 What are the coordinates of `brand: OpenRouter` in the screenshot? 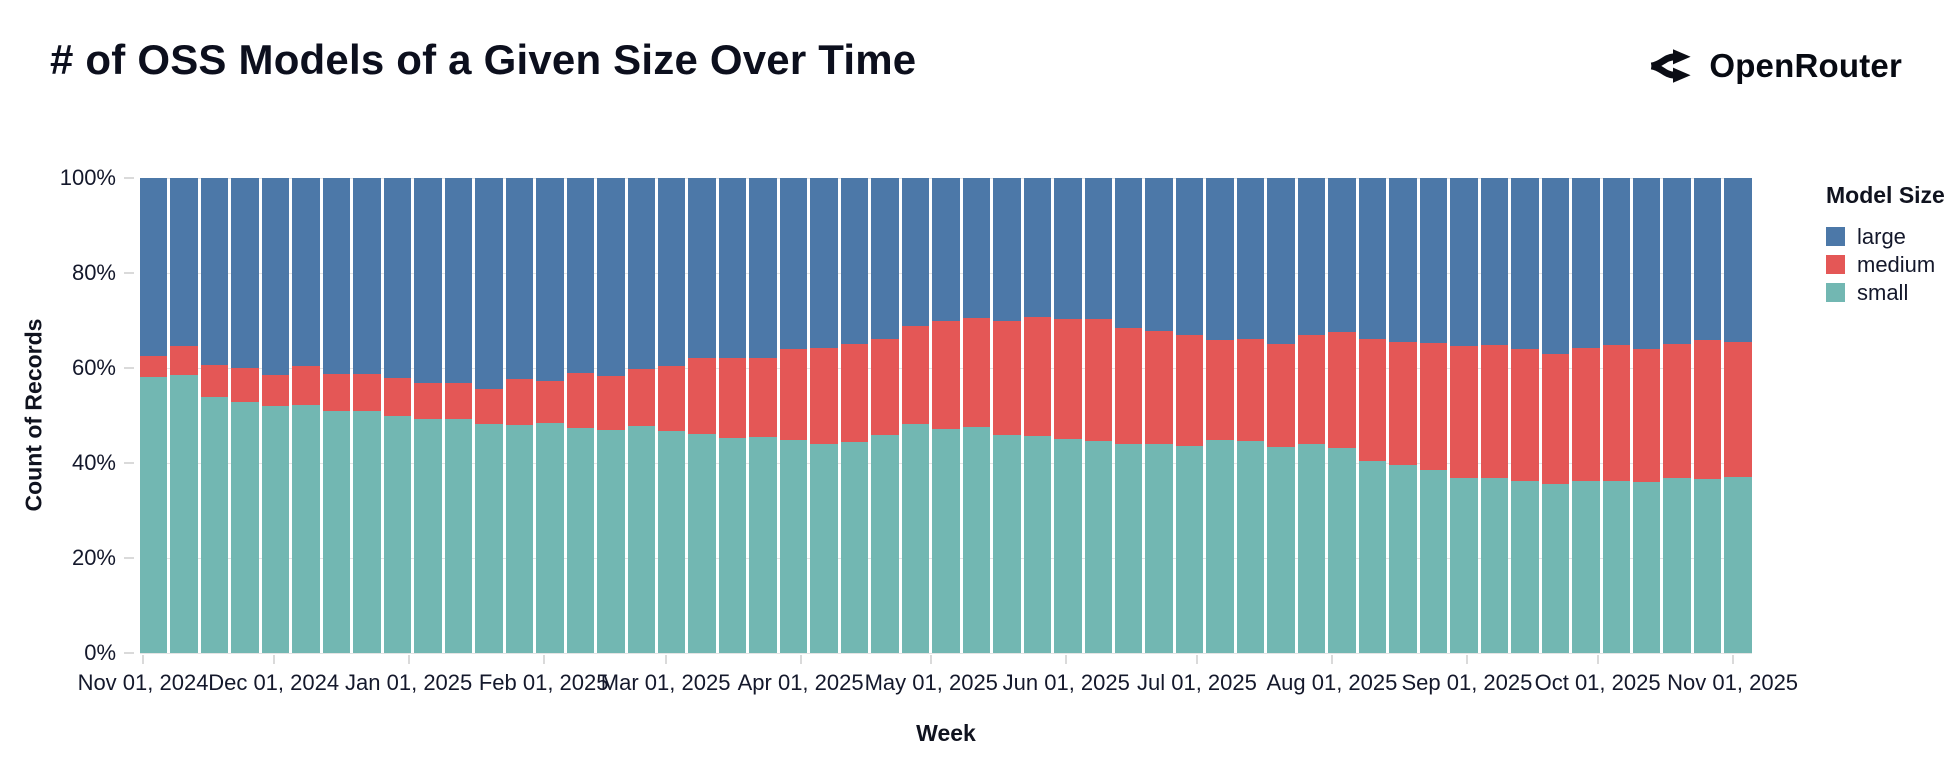 It's located at (1774, 66).